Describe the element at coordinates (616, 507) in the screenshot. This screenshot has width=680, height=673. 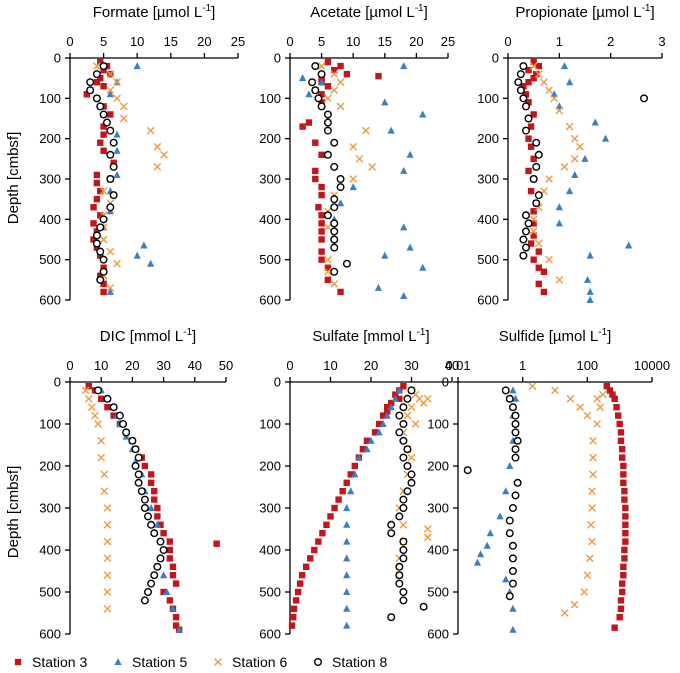
I see `series-s3` at that location.